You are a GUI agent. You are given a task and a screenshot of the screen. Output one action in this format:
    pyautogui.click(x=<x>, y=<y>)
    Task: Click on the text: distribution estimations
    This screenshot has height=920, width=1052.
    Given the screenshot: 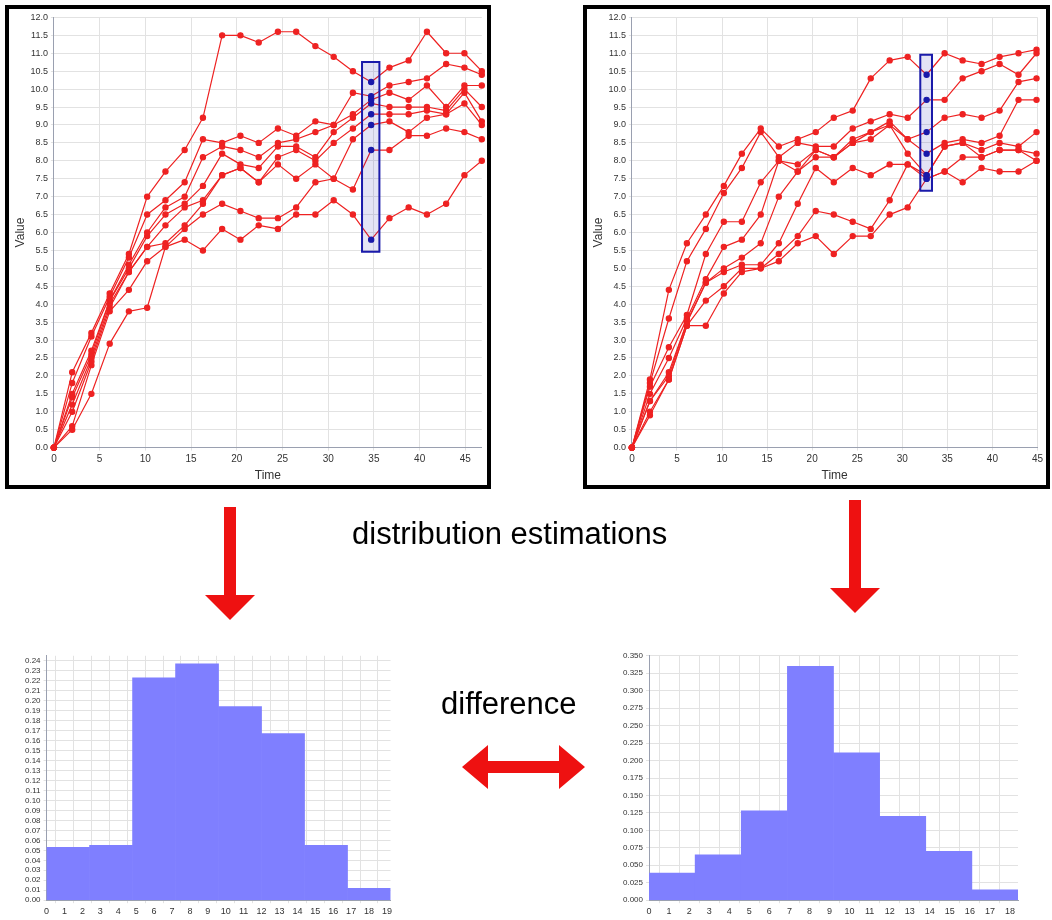 What is the action you would take?
    pyautogui.click(x=510, y=534)
    